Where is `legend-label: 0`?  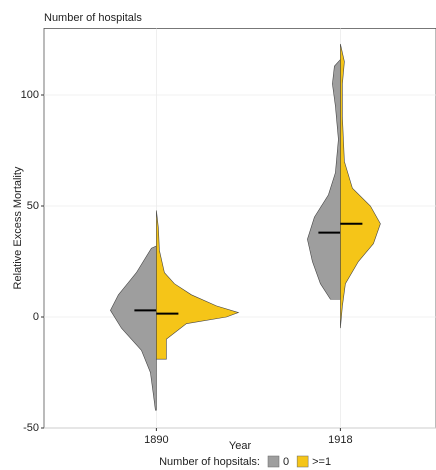 legend-label: 0 is located at coordinates (286, 462).